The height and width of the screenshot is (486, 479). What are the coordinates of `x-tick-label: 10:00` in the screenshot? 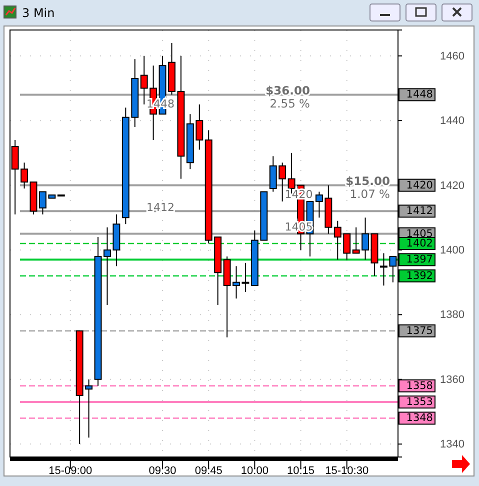 It's located at (254, 471).